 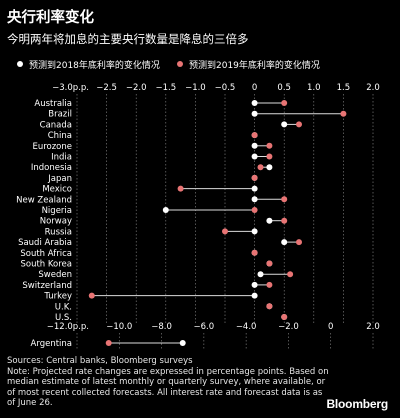 What do you see at coordinates (50, 18) in the screenshot?
I see `chart-title: 央行利率变化` at bounding box center [50, 18].